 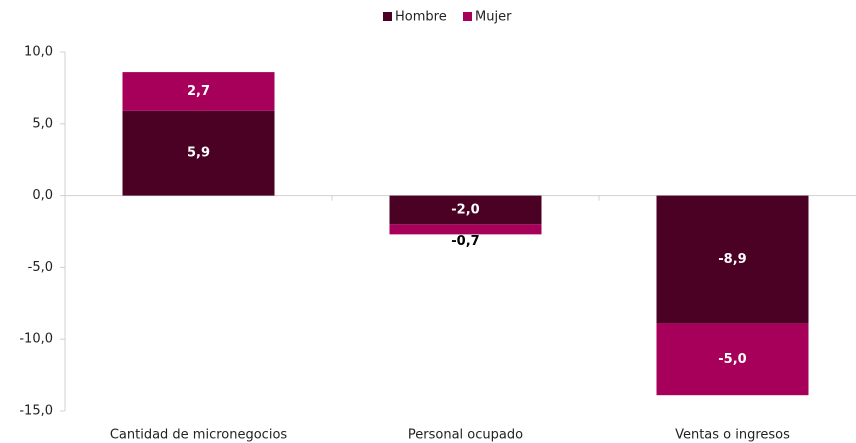 What do you see at coordinates (465, 435) in the screenshot?
I see `x-tick-label: Personal ocupado` at bounding box center [465, 435].